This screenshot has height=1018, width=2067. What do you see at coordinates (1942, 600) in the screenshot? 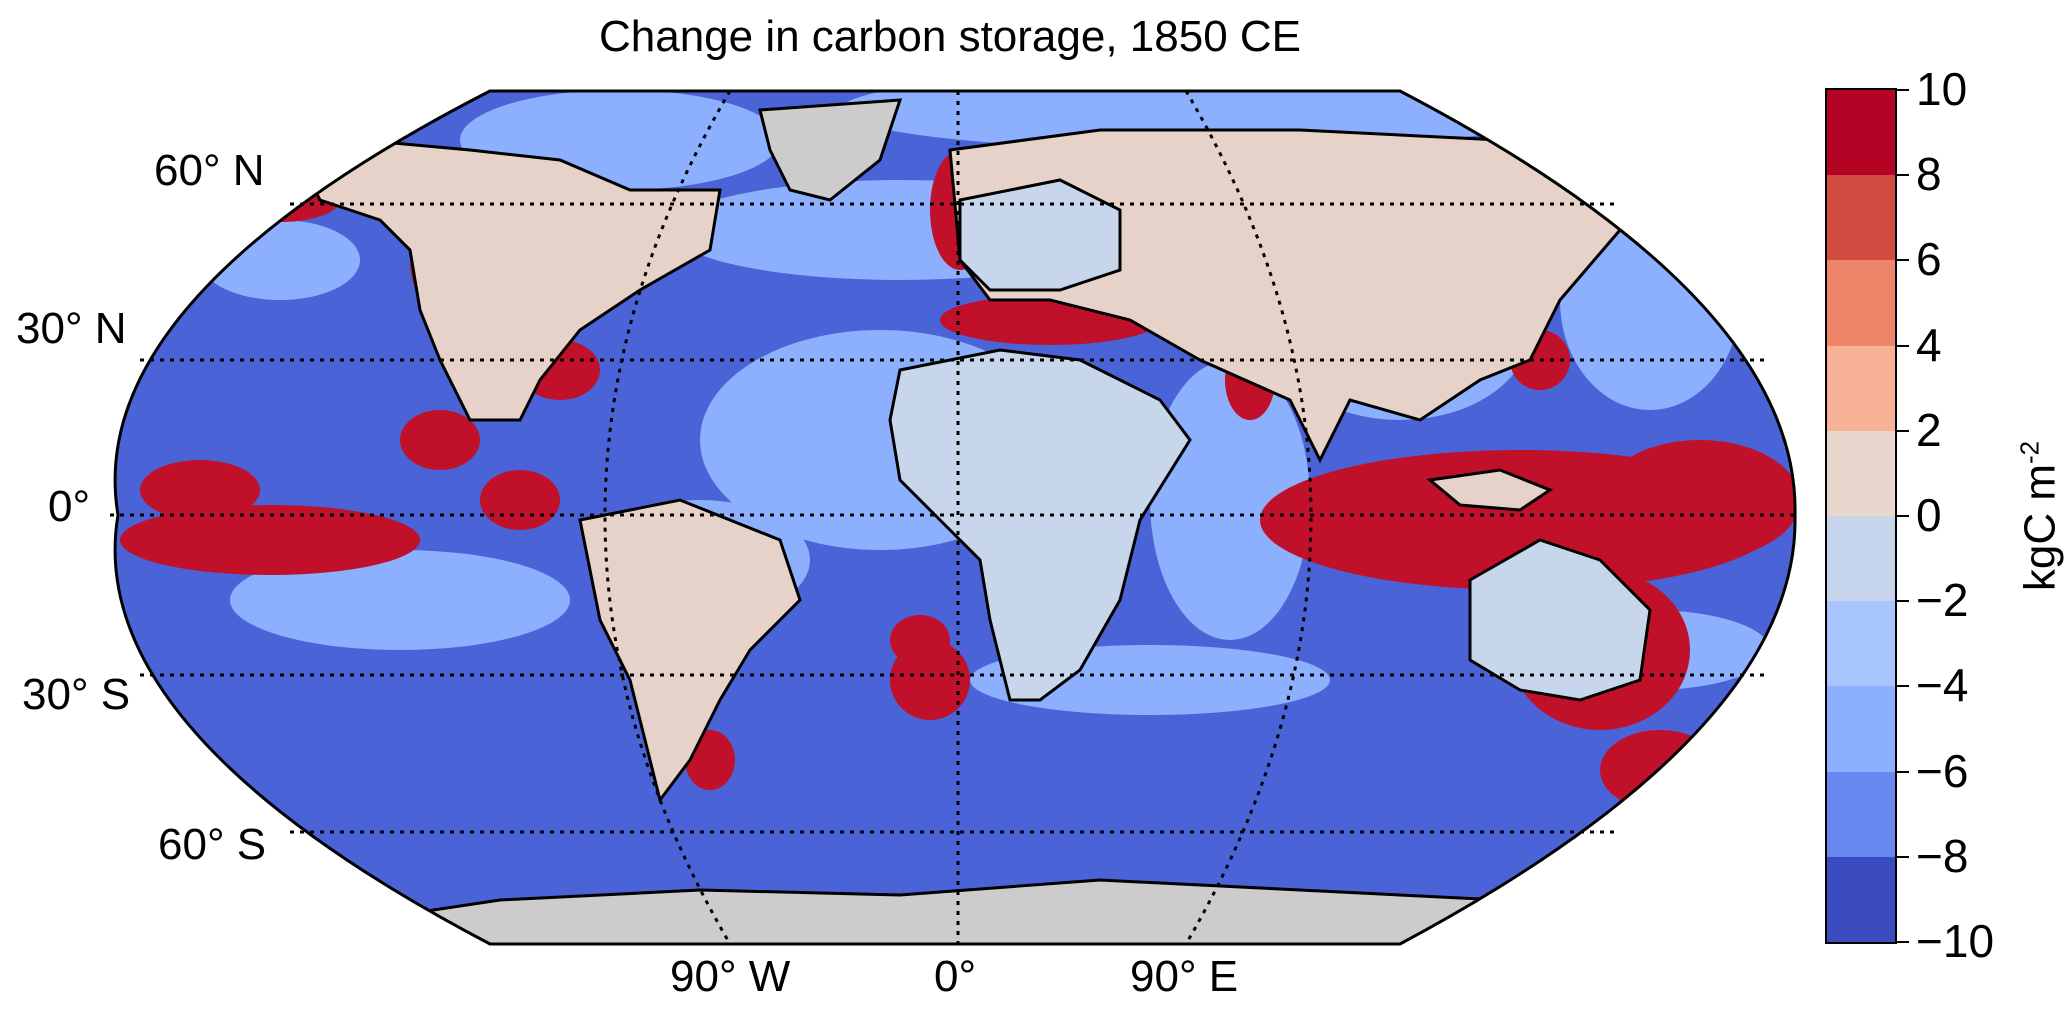
I see `colorbar-tick-label: −2` at bounding box center [1942, 600].